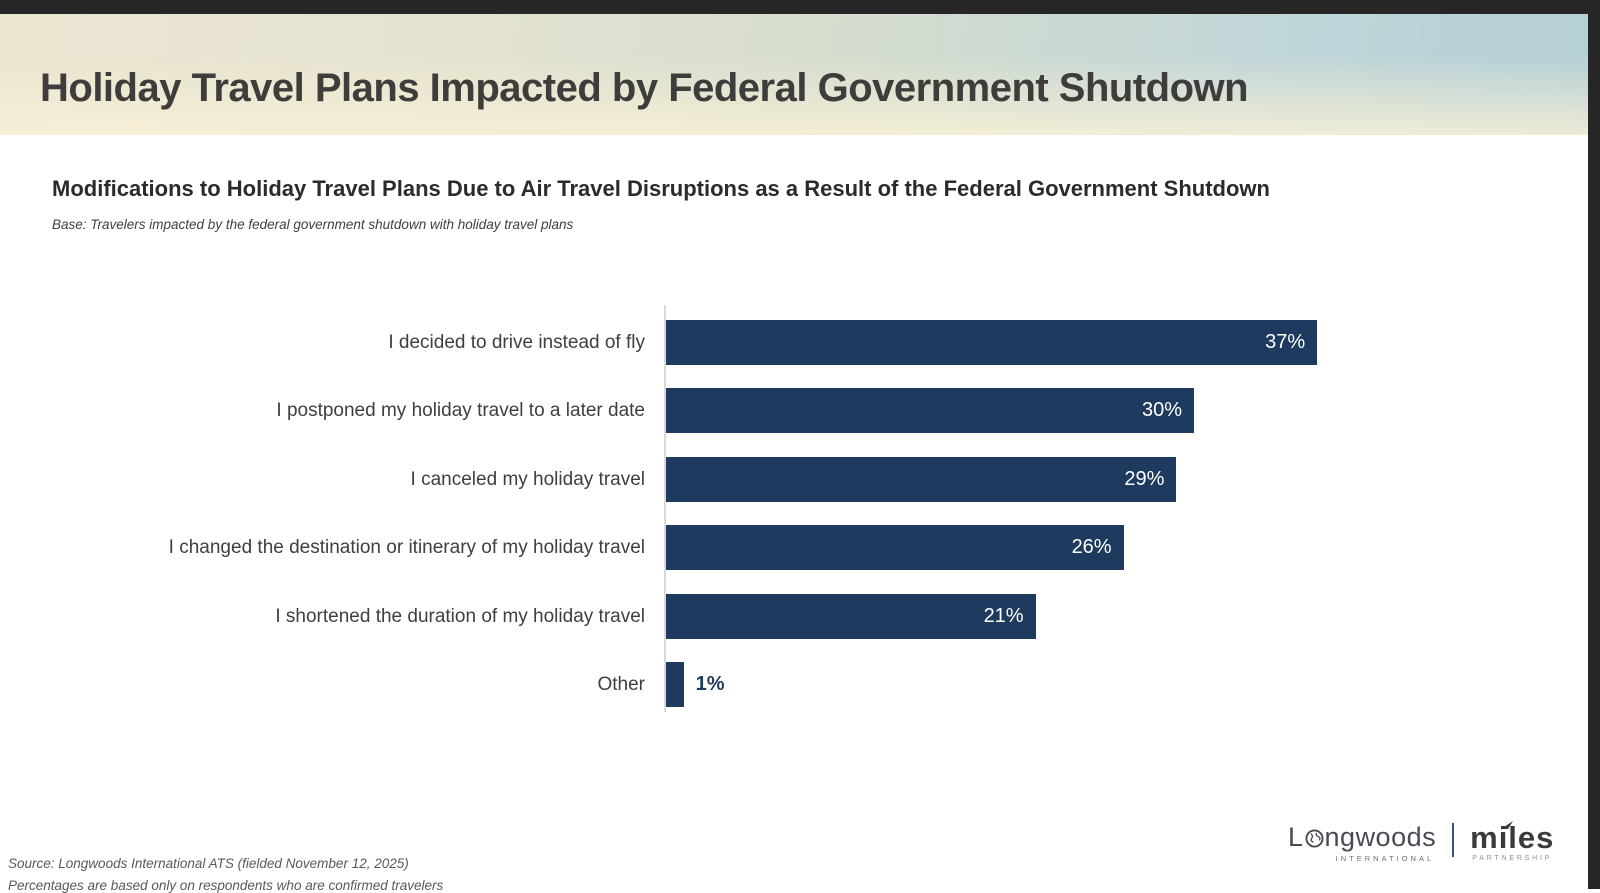  Describe the element at coordinates (1161, 410) in the screenshot. I see `value-label: 30%` at that location.